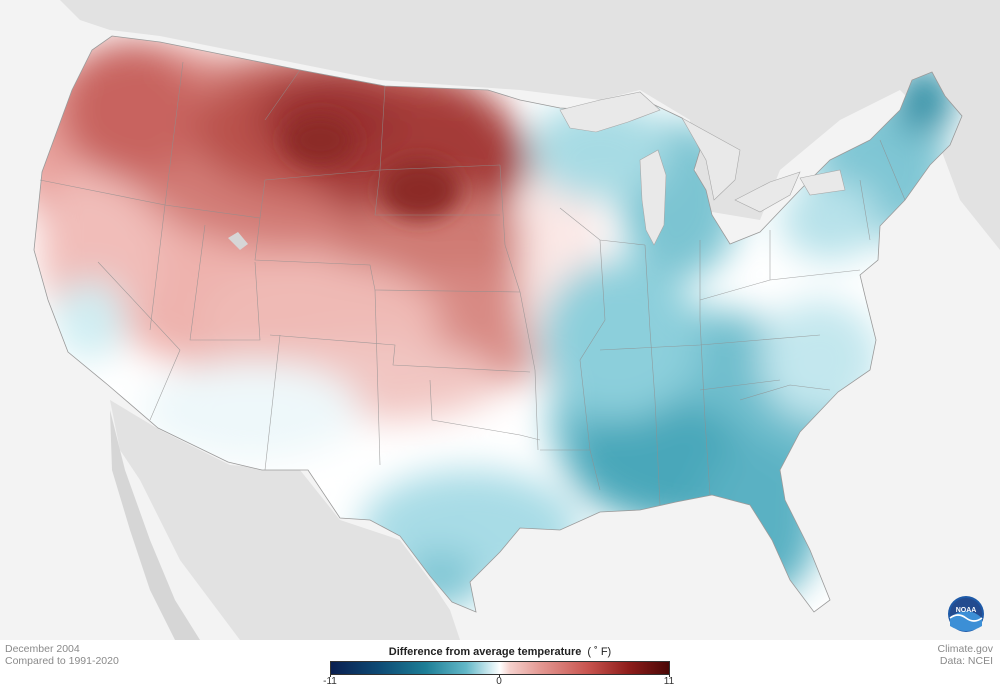 The height and width of the screenshot is (690, 1000). I want to click on period-label: December 2004, so click(42, 649).